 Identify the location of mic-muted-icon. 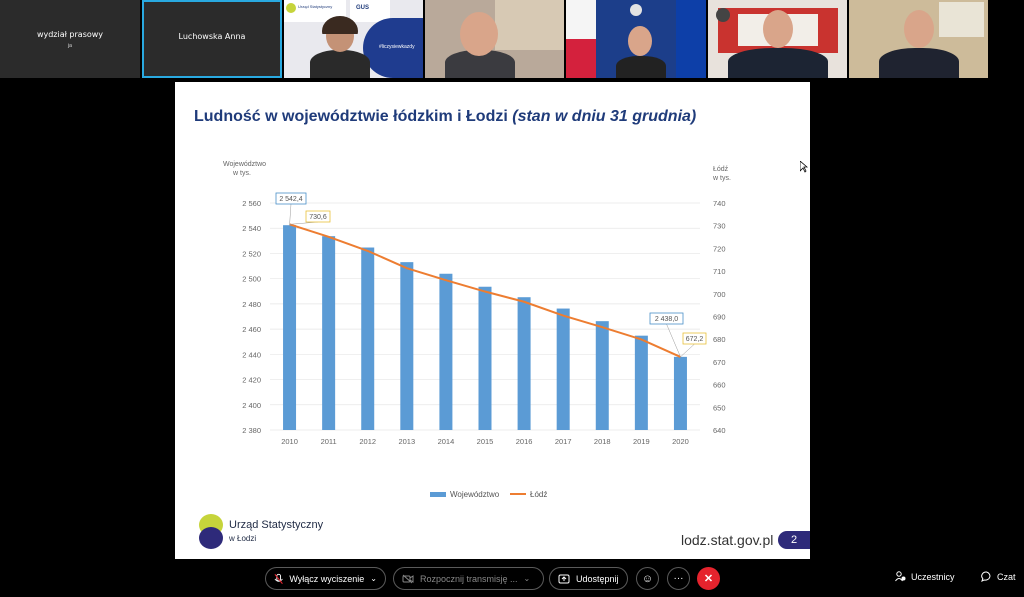
(723, 15).